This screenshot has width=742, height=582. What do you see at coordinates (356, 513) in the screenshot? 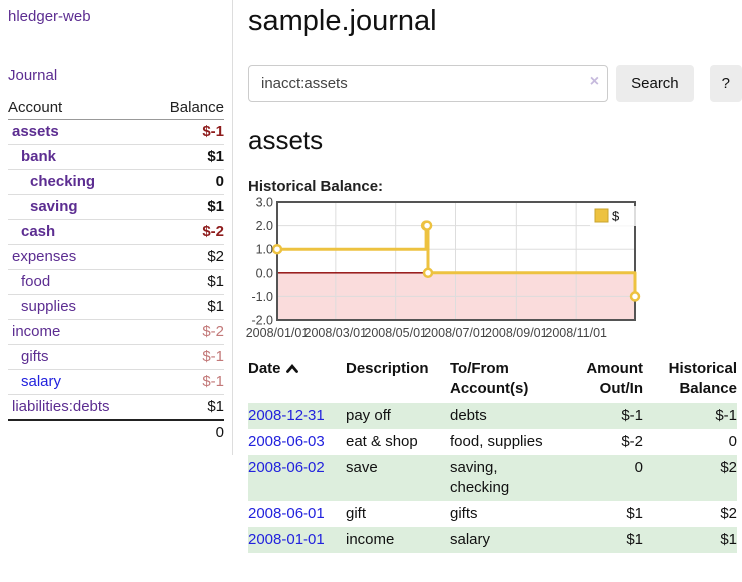
I see `transaction-description: gift` at bounding box center [356, 513].